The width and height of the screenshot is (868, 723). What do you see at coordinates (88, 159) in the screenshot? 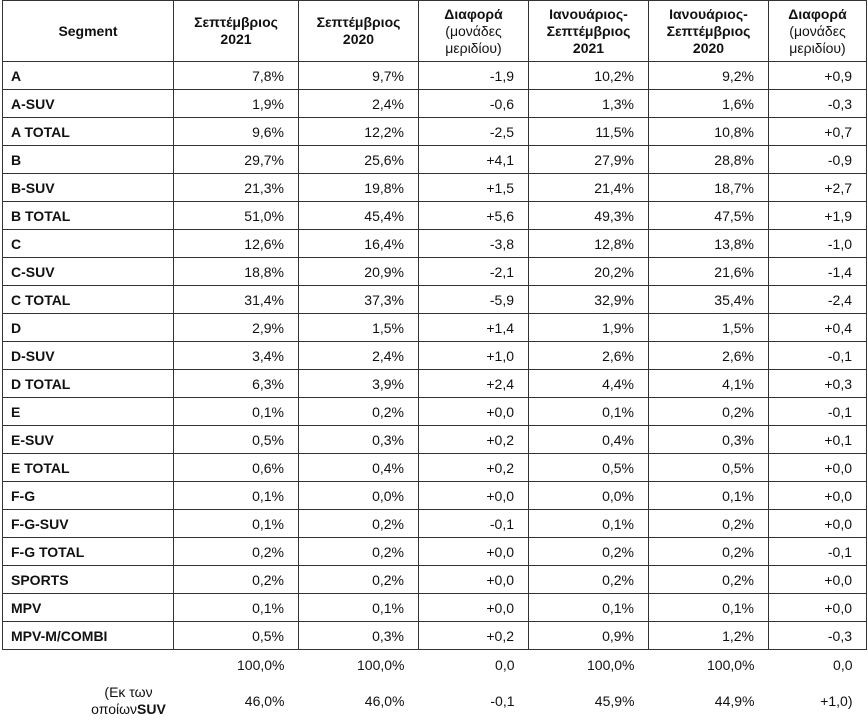
I see `segment-label: B` at bounding box center [88, 159].